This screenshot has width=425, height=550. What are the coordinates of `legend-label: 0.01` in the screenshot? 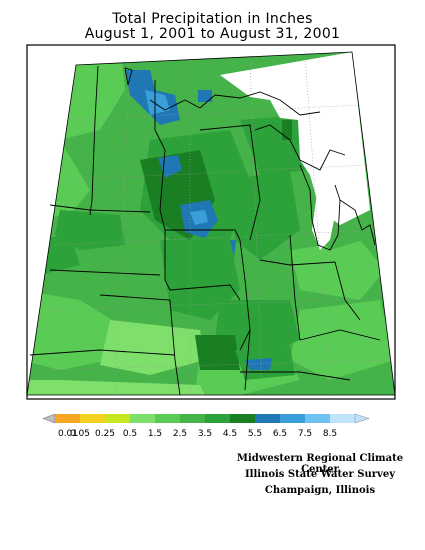 It's located at (68, 434).